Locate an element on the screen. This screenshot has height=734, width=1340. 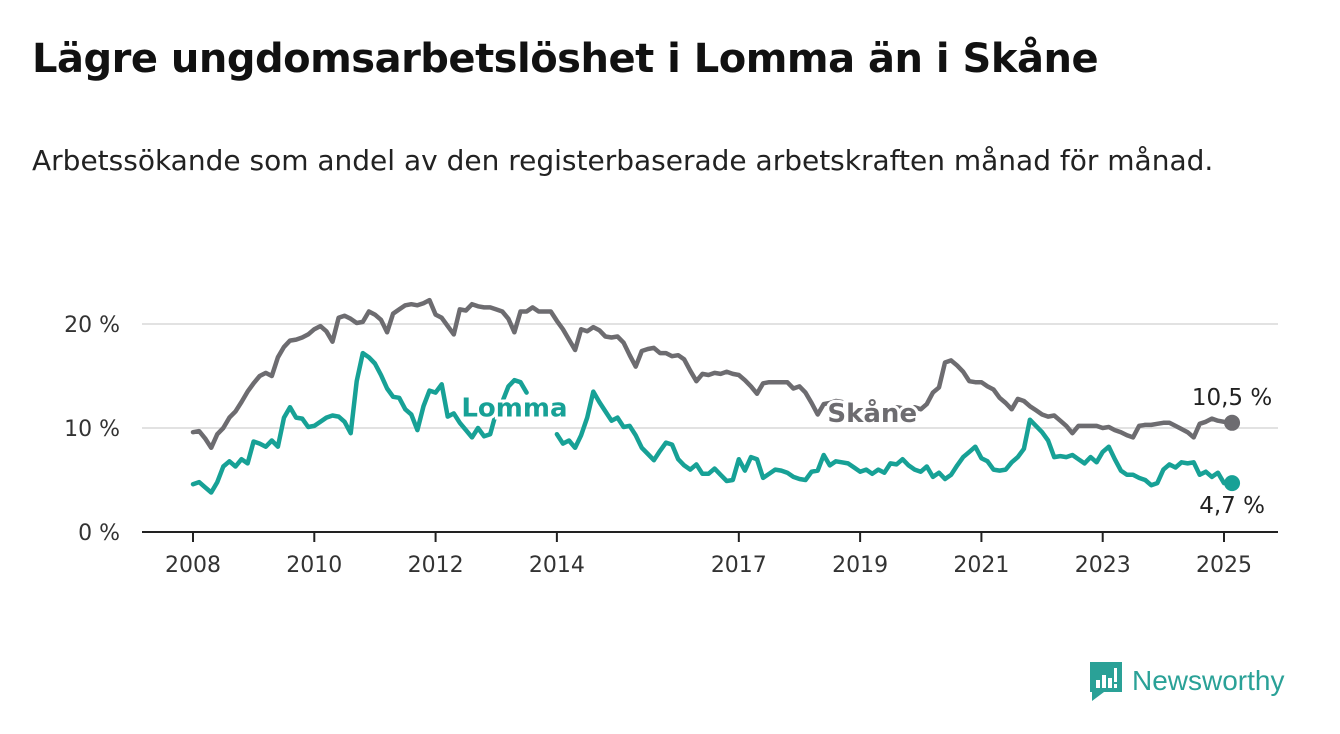
x-tick-label: 2019 is located at coordinates (860, 565).